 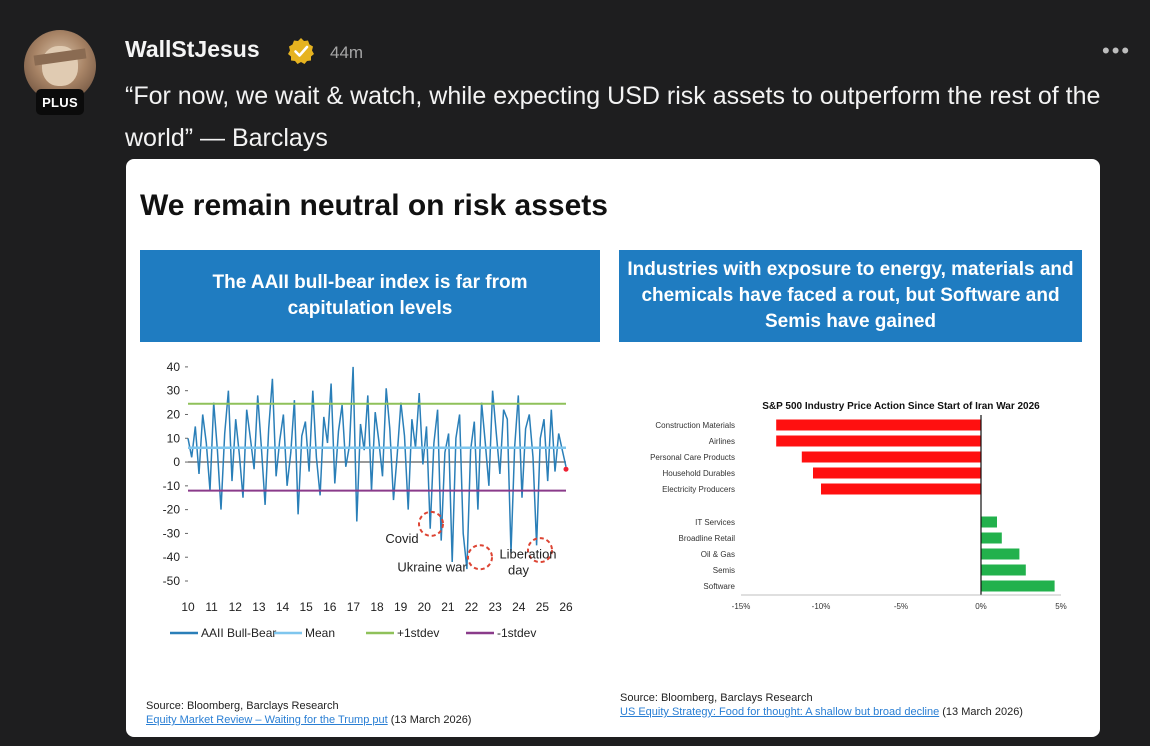 I want to click on x-tick-label: -10%, so click(x=821, y=606).